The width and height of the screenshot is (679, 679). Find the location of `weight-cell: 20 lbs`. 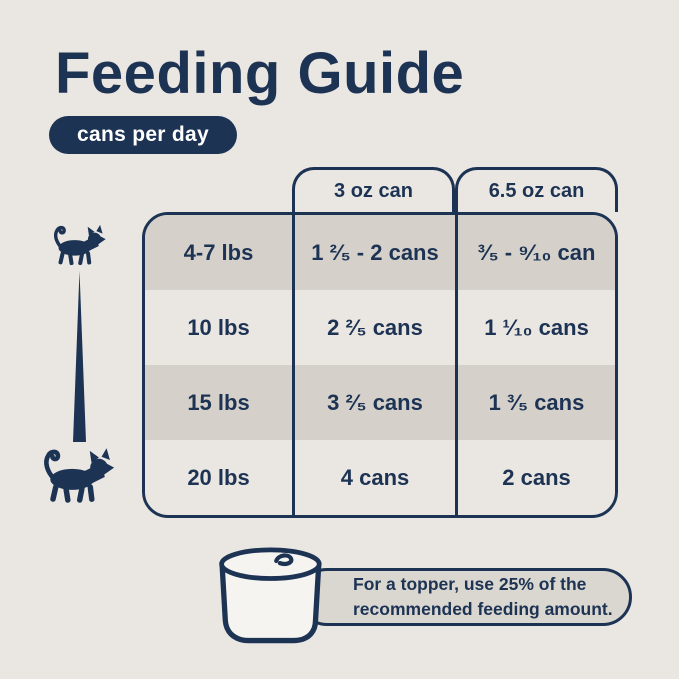

weight-cell: 20 lbs is located at coordinates (218, 477).